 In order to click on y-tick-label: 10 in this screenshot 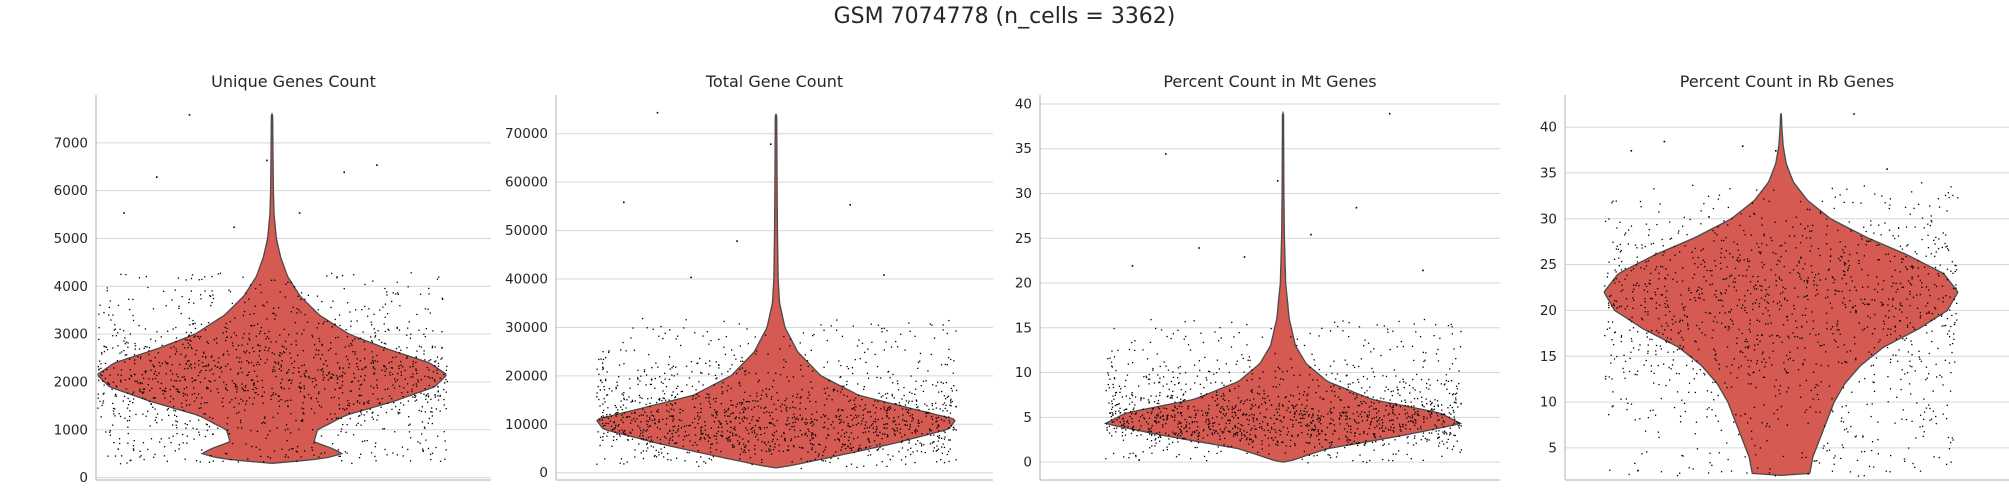, I will do `click(1548, 403)`.